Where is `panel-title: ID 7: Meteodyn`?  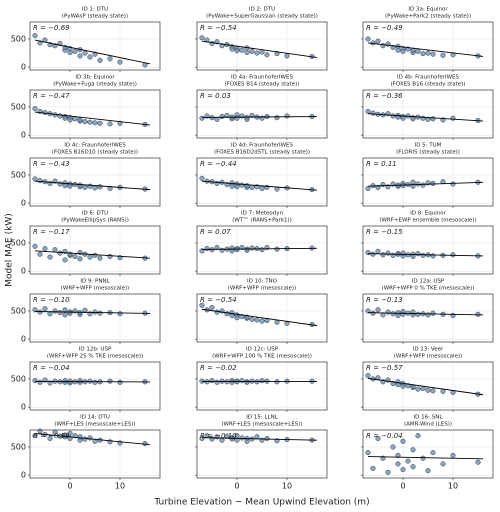 panel-title: ID 7: Meteodyn is located at coordinates (262, 214).